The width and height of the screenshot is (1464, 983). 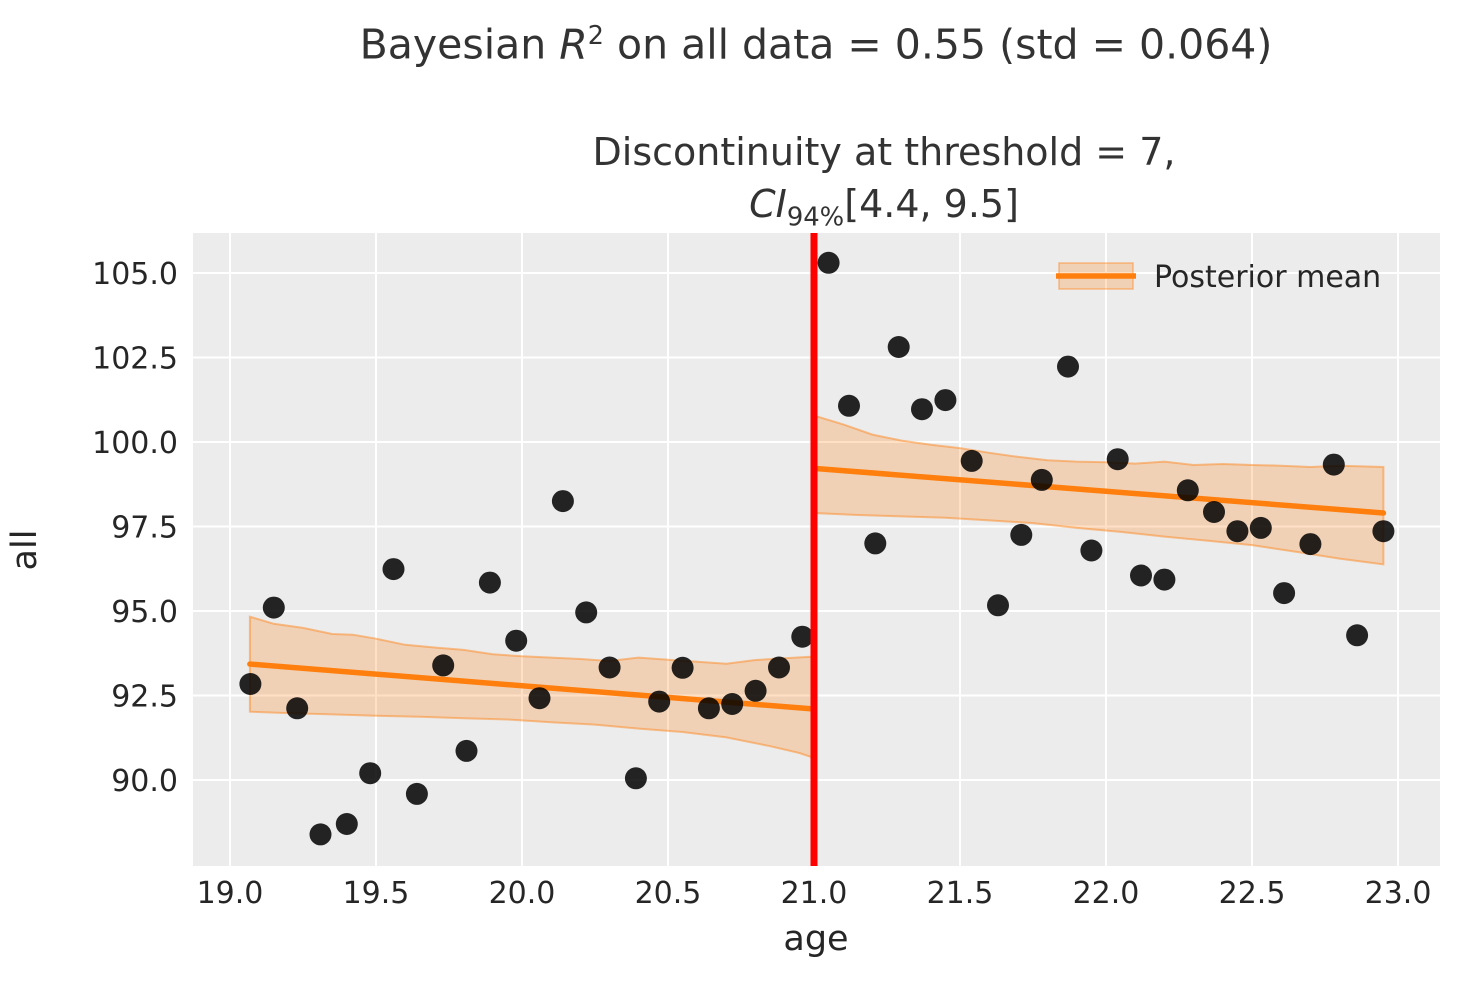 I want to click on x-tick-label: 20.0, so click(x=522, y=893).